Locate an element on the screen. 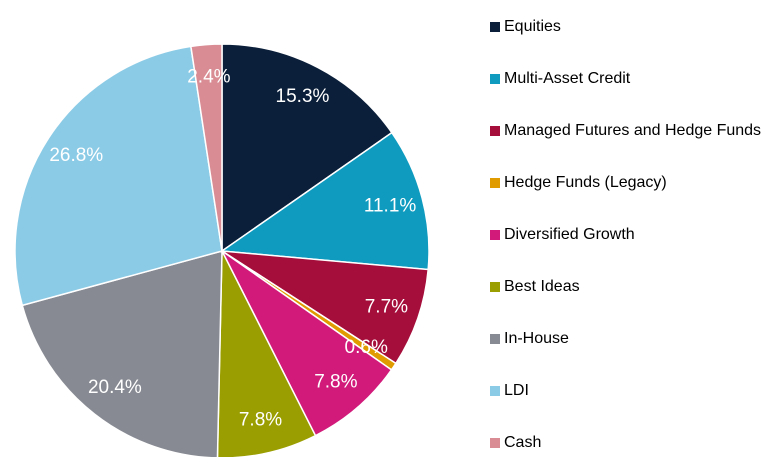  legend-label: Multi-Asset Credit is located at coordinates (567, 78).